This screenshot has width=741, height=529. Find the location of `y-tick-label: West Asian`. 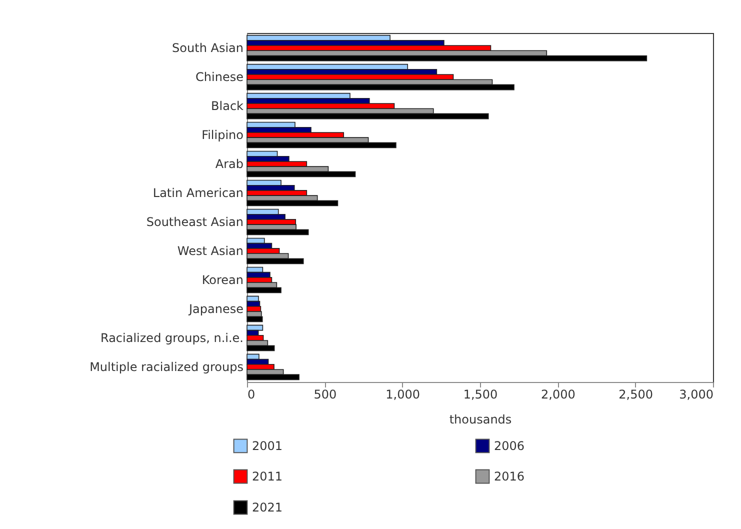

y-tick-label: West Asian is located at coordinates (210, 251).